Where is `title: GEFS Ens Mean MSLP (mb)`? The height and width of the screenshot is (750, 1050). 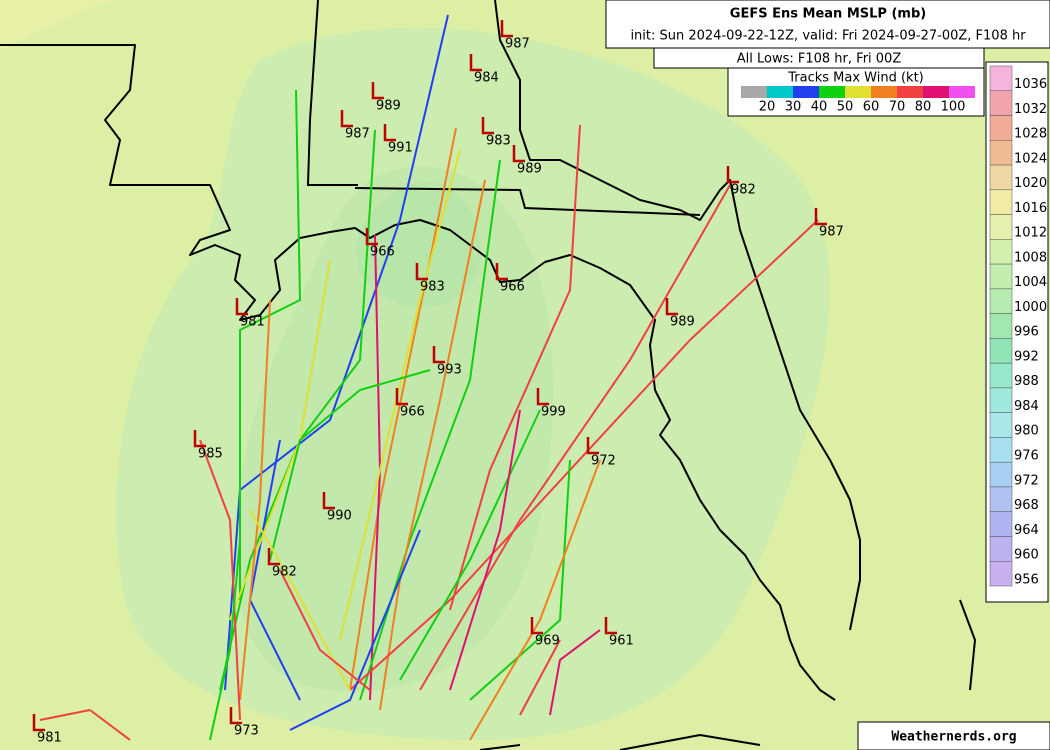
title: GEFS Ens Mean MSLP (mb) is located at coordinates (828, 14).